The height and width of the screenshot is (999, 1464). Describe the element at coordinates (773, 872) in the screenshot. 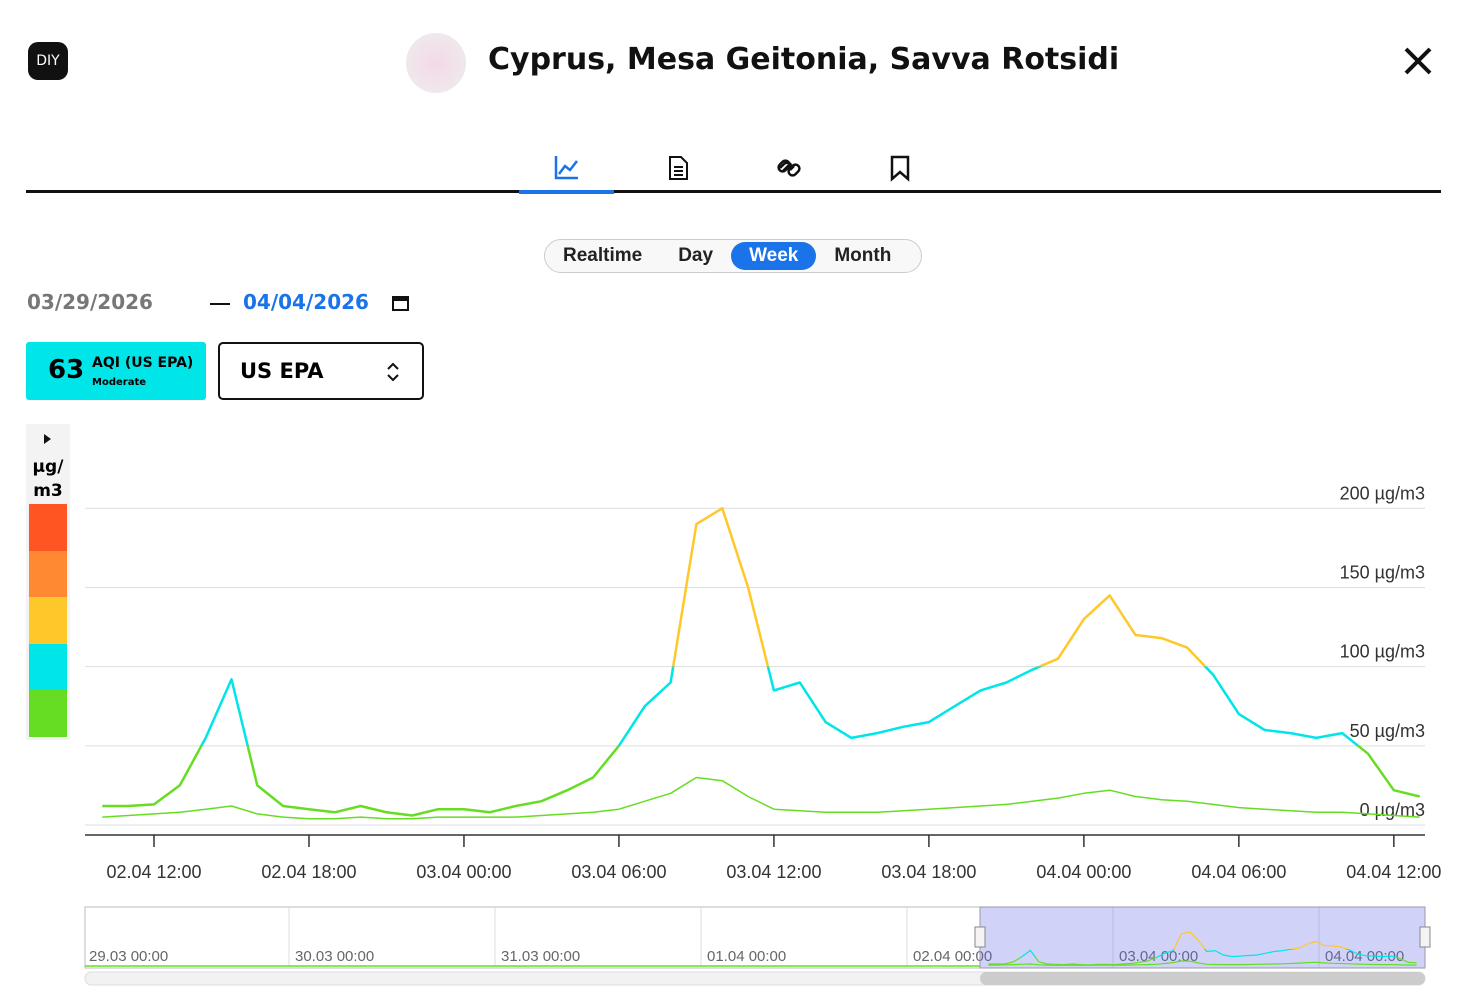

I see `x-tick-label: 03.04 12:00` at that location.